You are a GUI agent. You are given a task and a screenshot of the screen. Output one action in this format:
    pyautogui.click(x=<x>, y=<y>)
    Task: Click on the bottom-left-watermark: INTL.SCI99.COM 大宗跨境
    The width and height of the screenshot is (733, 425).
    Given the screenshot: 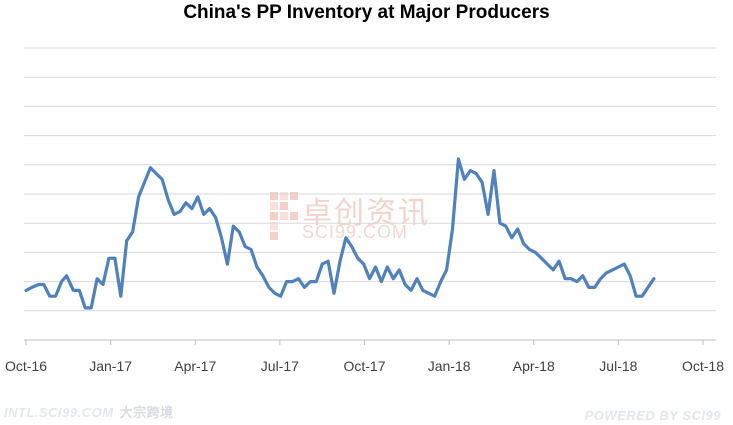 What is the action you would take?
    pyautogui.click(x=89, y=411)
    